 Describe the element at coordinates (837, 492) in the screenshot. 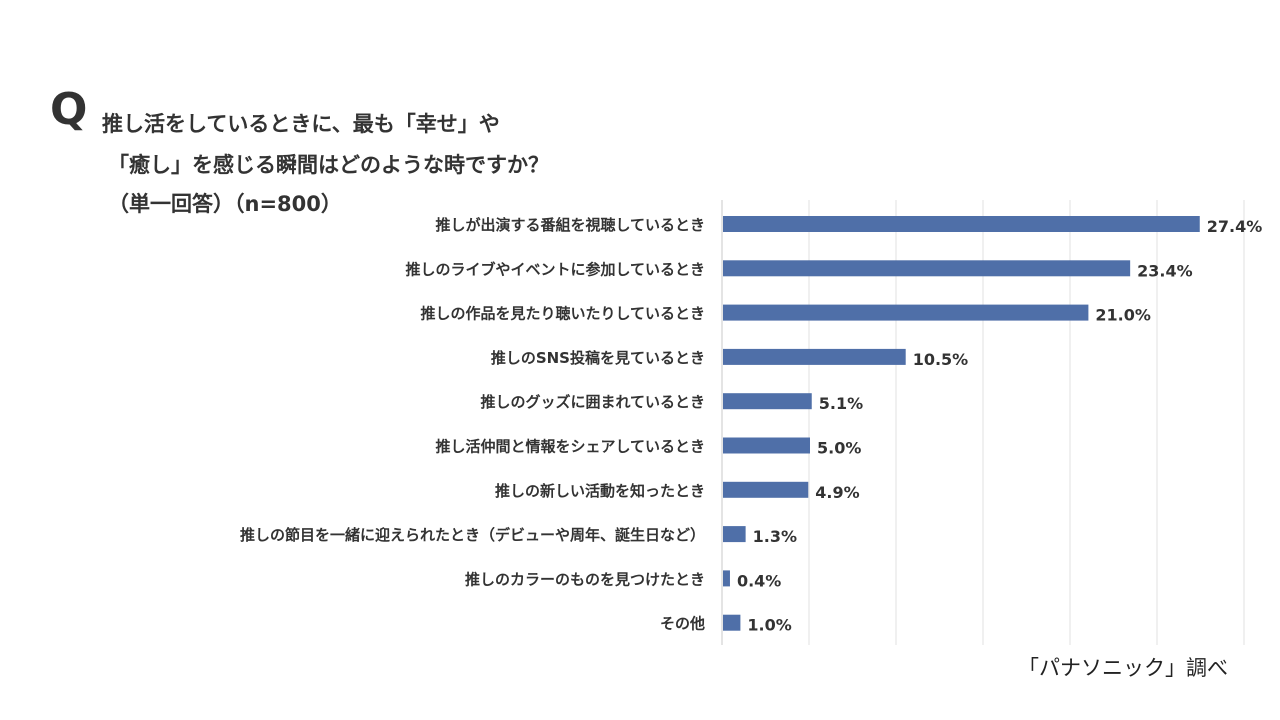

I see `data-label: 4.9%` at that location.